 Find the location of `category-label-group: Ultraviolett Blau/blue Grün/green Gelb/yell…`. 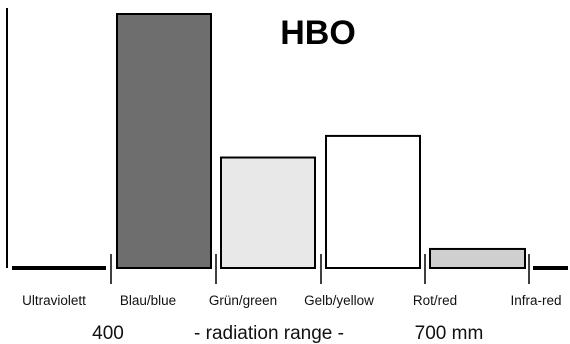

category-label-group: Ultraviolett Blau/blue Grün/green Gelb/yell… is located at coordinates (291, 300).